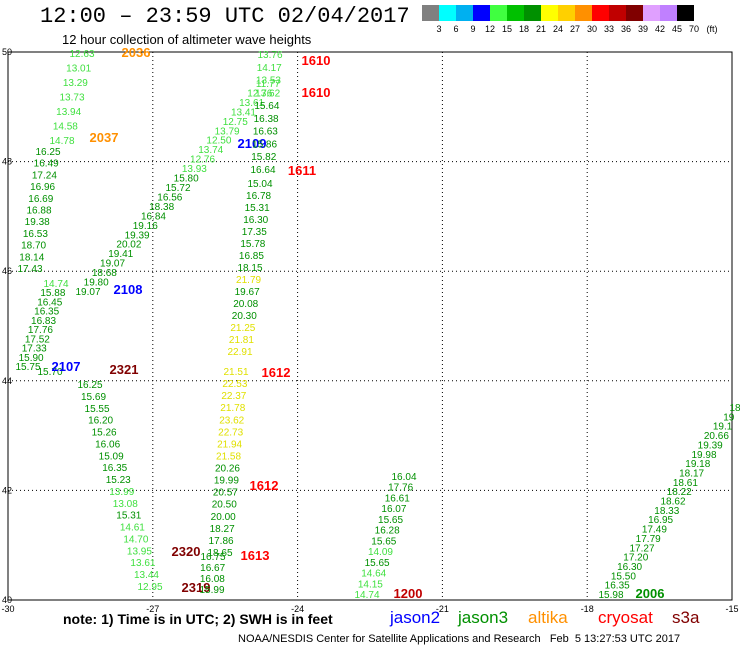  Describe the element at coordinates (266, 119) in the screenshot. I see `wave-height-value: 16.38` at that location.